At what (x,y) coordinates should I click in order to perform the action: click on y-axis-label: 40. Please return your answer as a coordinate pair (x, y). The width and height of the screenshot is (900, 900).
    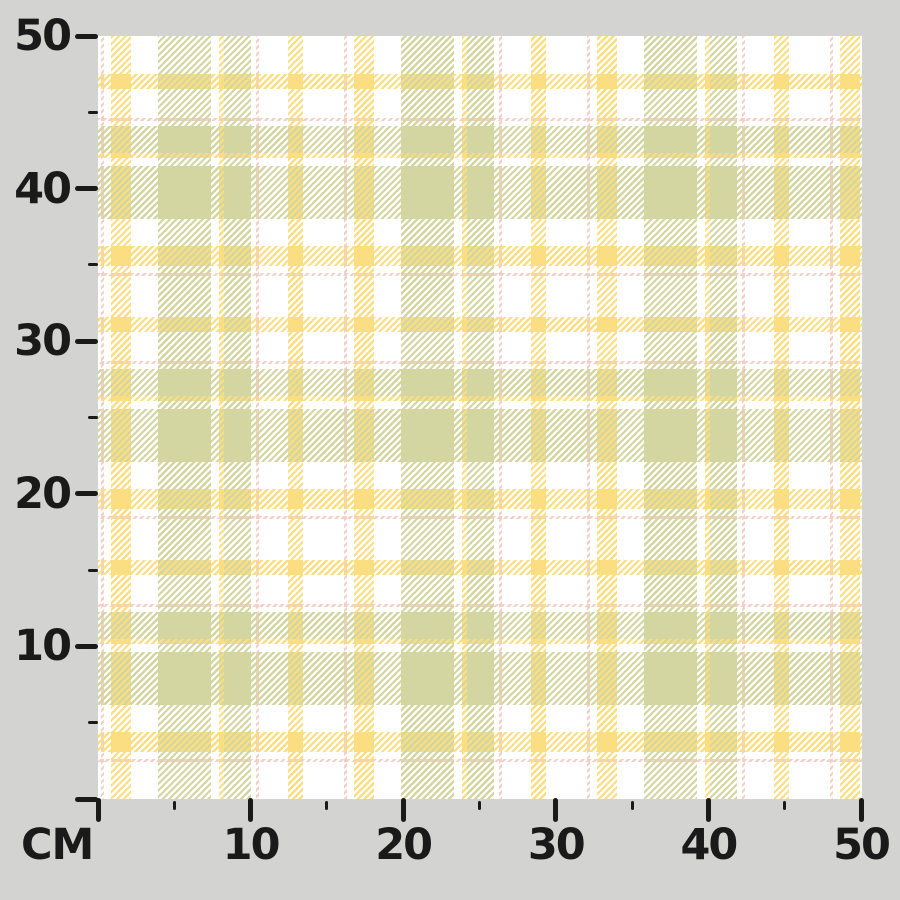
    Looking at the image, I should click on (43, 188).